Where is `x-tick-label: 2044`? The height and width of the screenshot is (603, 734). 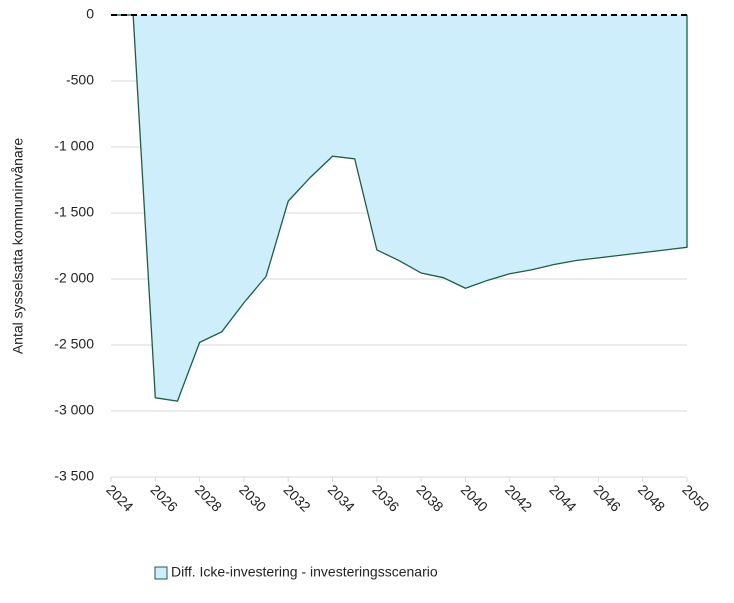 x-tick-label: 2044 is located at coordinates (562, 497).